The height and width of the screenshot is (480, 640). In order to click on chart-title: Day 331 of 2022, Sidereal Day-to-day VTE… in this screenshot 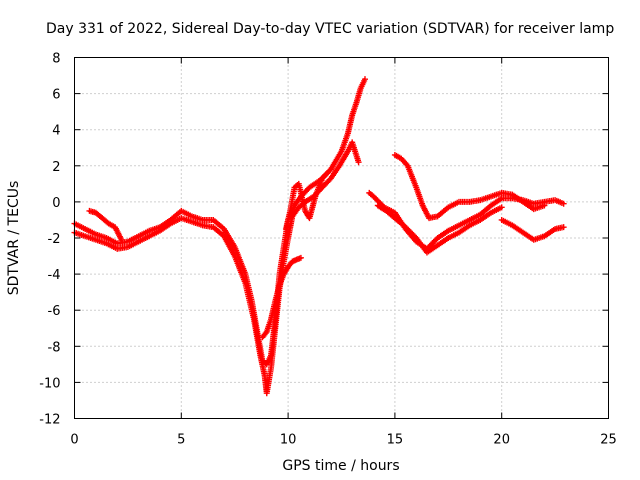, I will do `click(330, 29)`.